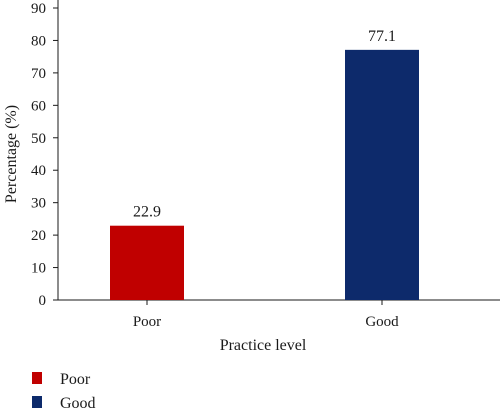  What do you see at coordinates (38, 9) in the screenshot?
I see `y-tick-label: 90` at bounding box center [38, 9].